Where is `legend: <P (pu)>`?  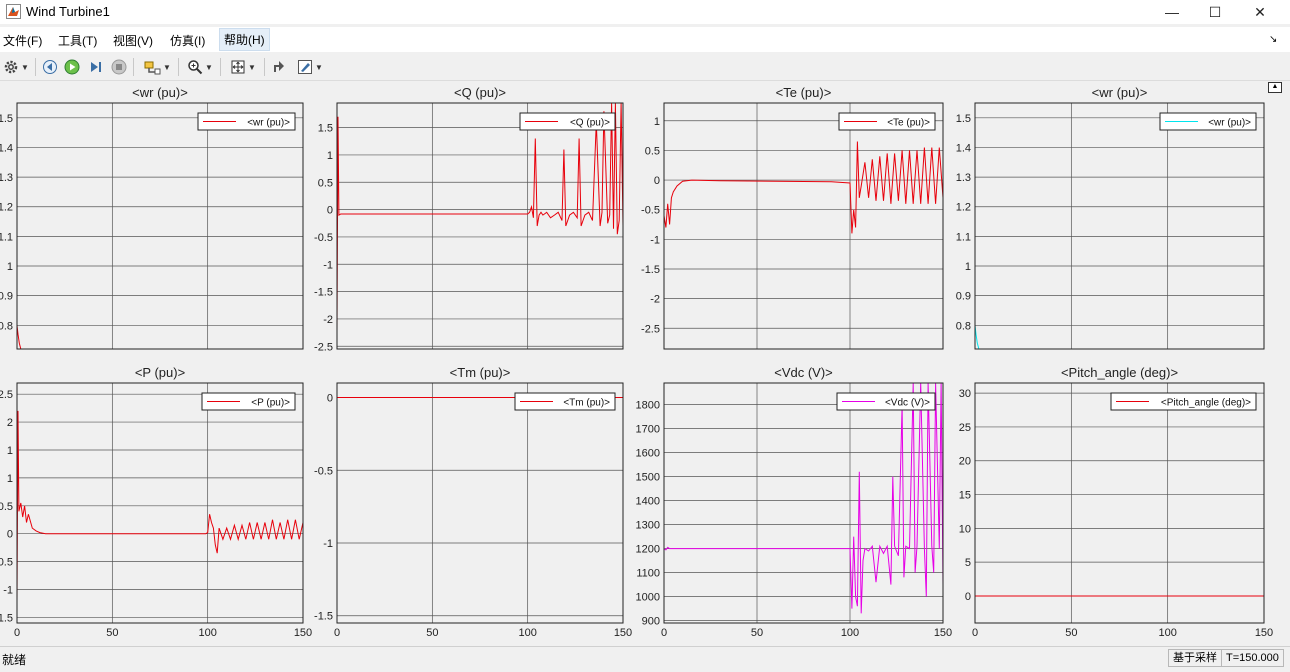 legend: <P (pu)> is located at coordinates (248, 401).